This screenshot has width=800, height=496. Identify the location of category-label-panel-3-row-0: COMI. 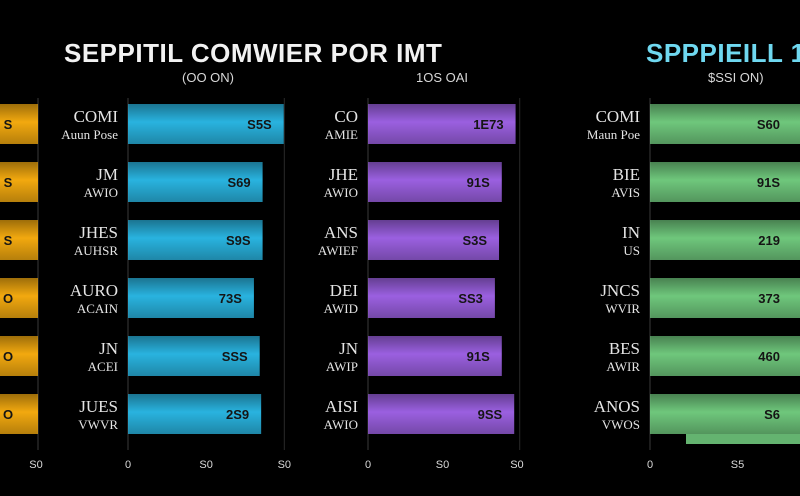
(618, 116).